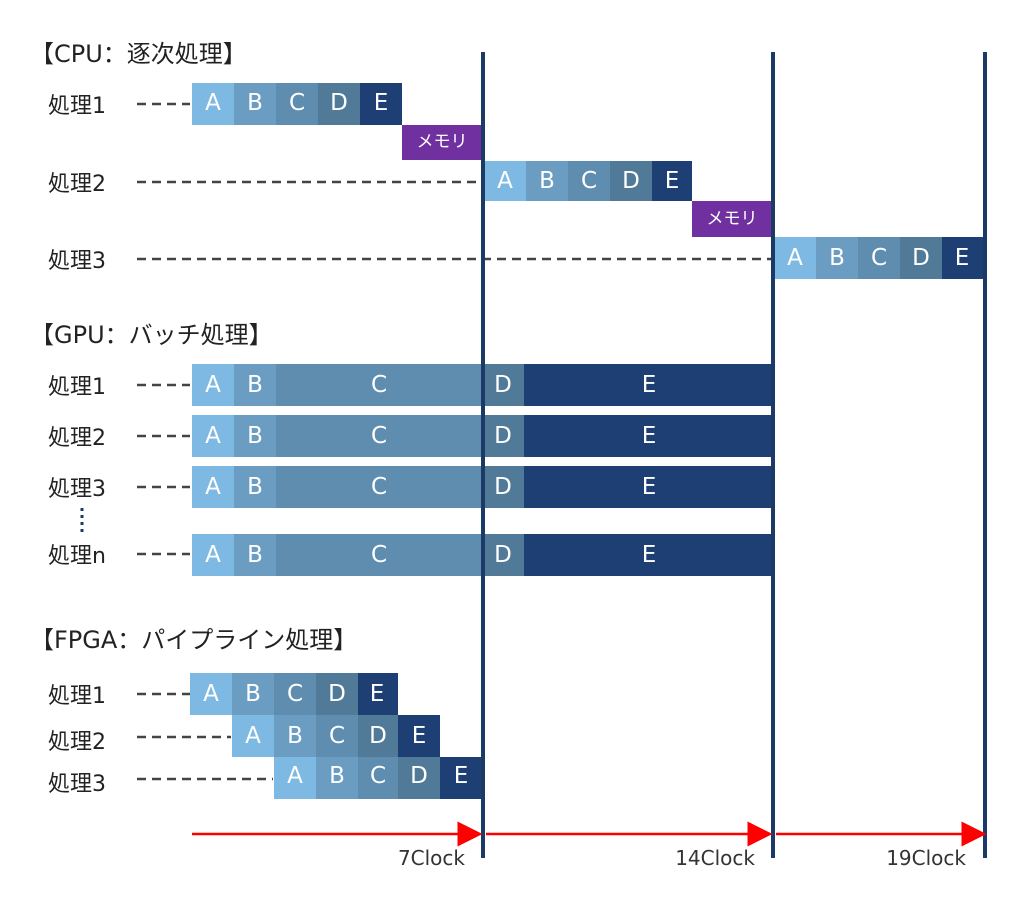 This screenshot has height=906, width=1029. What do you see at coordinates (378, 736) in the screenshot?
I see `fpga-2-stage-d-block` at bounding box center [378, 736].